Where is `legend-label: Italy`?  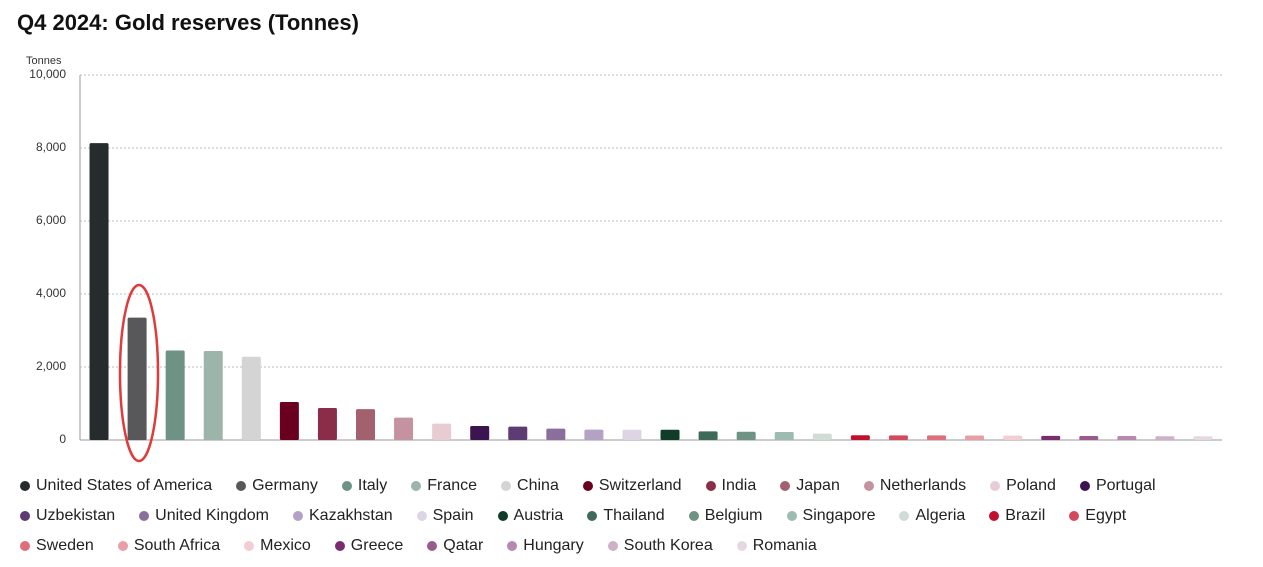 legend-label: Italy is located at coordinates (372, 485).